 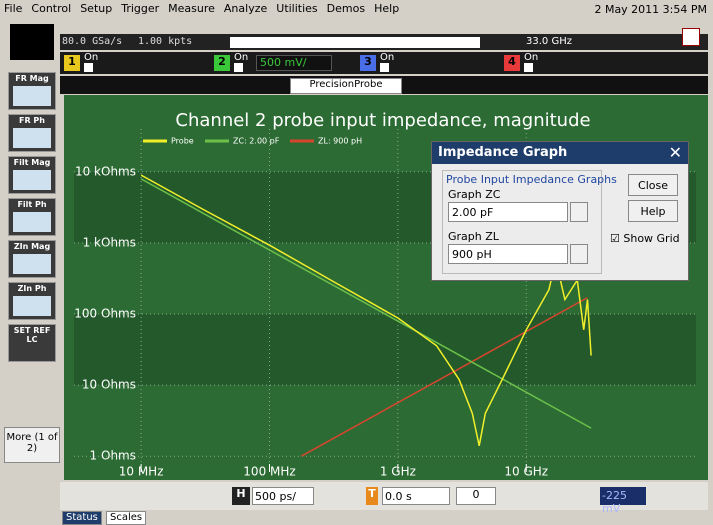 I want to click on show-grid-label: Show Grid, so click(x=651, y=238).